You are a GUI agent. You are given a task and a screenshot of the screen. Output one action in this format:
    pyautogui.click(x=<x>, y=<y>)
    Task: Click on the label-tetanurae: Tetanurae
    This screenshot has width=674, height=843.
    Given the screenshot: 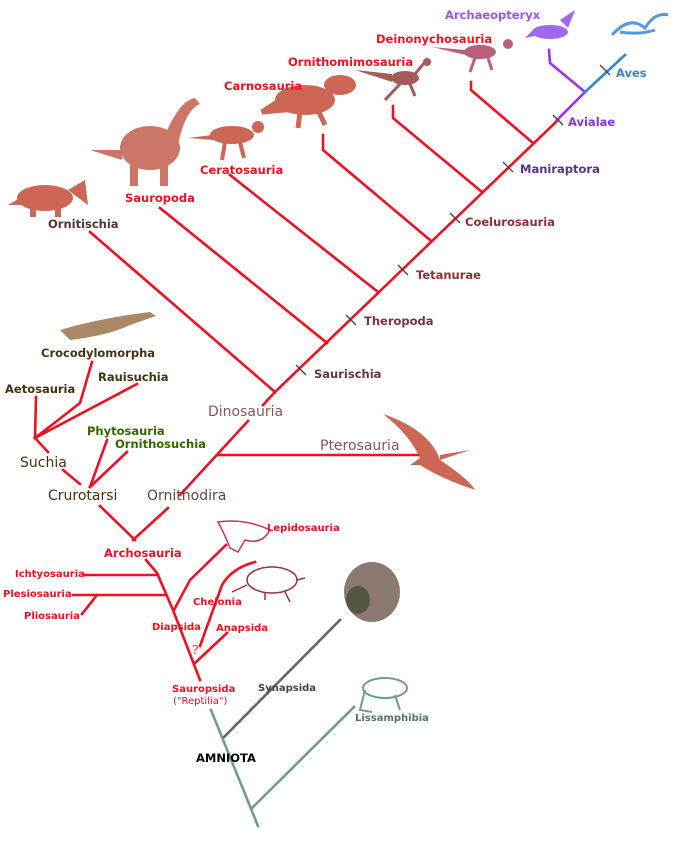 What is the action you would take?
    pyautogui.click(x=448, y=275)
    